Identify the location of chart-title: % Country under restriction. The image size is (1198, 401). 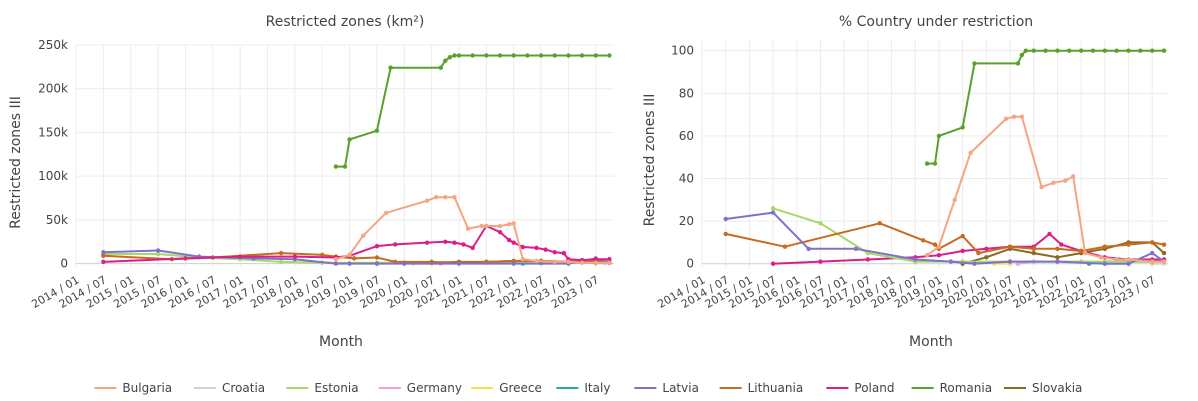
(936, 22).